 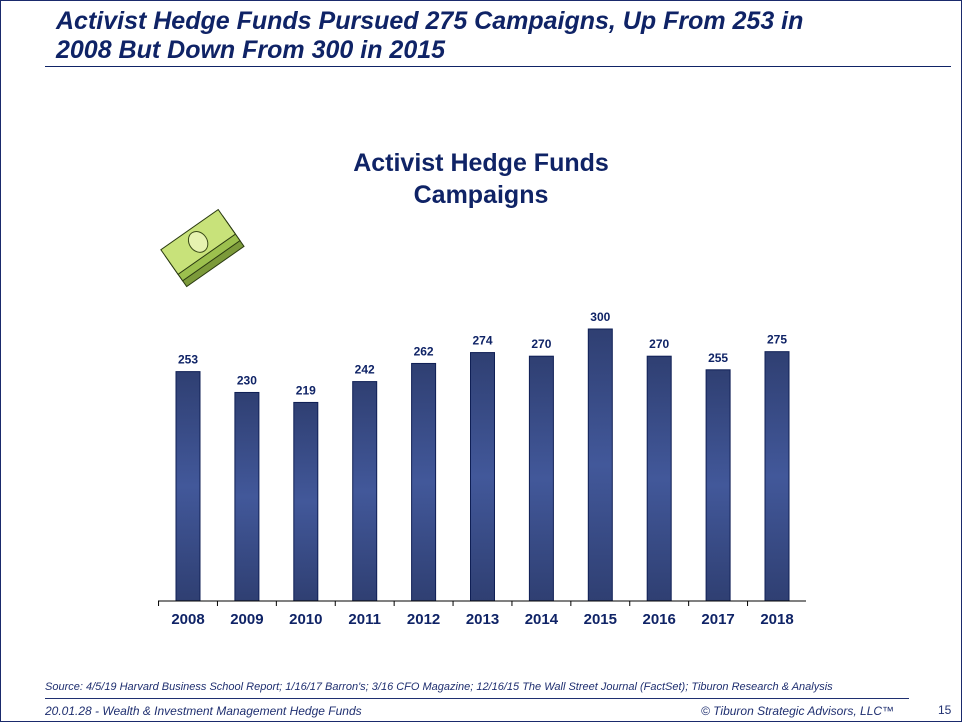 What do you see at coordinates (187, 619) in the screenshot?
I see `x-tick-label: 2008` at bounding box center [187, 619].